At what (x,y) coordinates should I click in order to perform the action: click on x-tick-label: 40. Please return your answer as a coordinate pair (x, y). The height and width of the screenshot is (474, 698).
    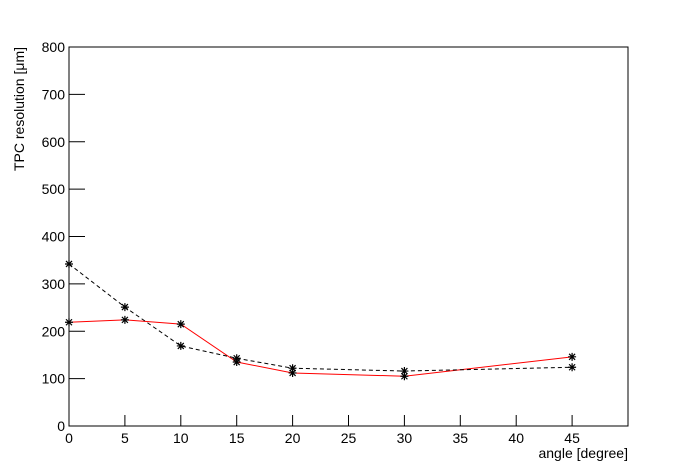
    Looking at the image, I should click on (516, 438).